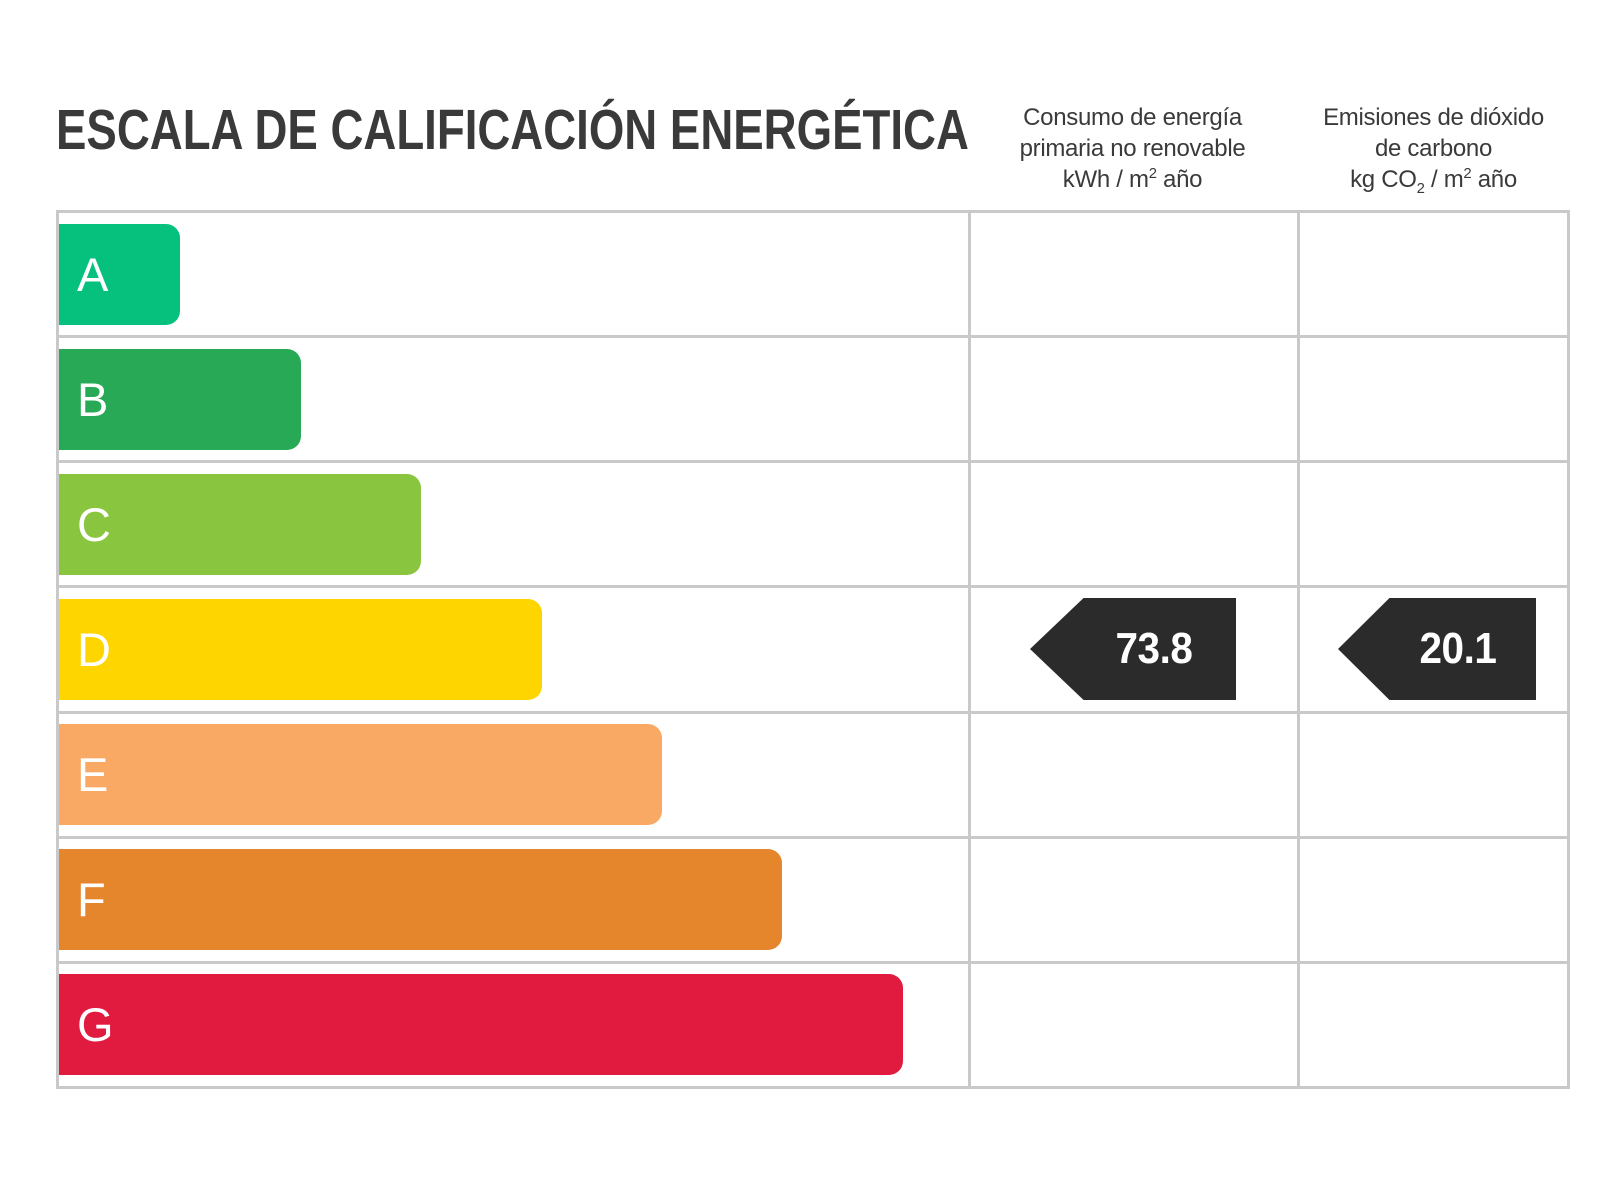  I want to click on rating-row-b: B, so click(813, 401).